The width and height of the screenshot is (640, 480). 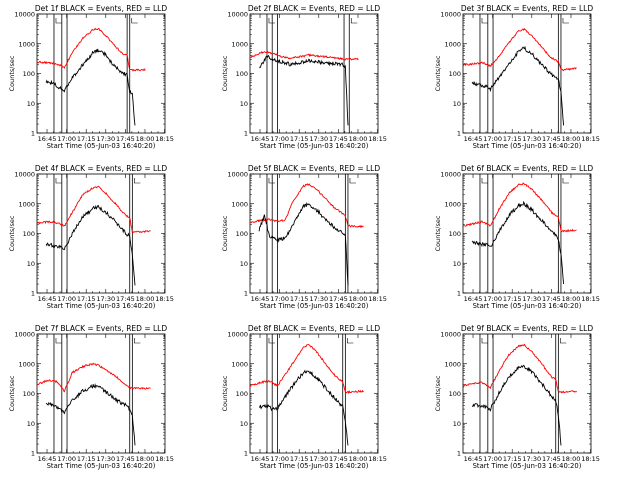 I want to click on panel-title: Det 8f BLACK = Events, RED = LLD, so click(x=314, y=328).